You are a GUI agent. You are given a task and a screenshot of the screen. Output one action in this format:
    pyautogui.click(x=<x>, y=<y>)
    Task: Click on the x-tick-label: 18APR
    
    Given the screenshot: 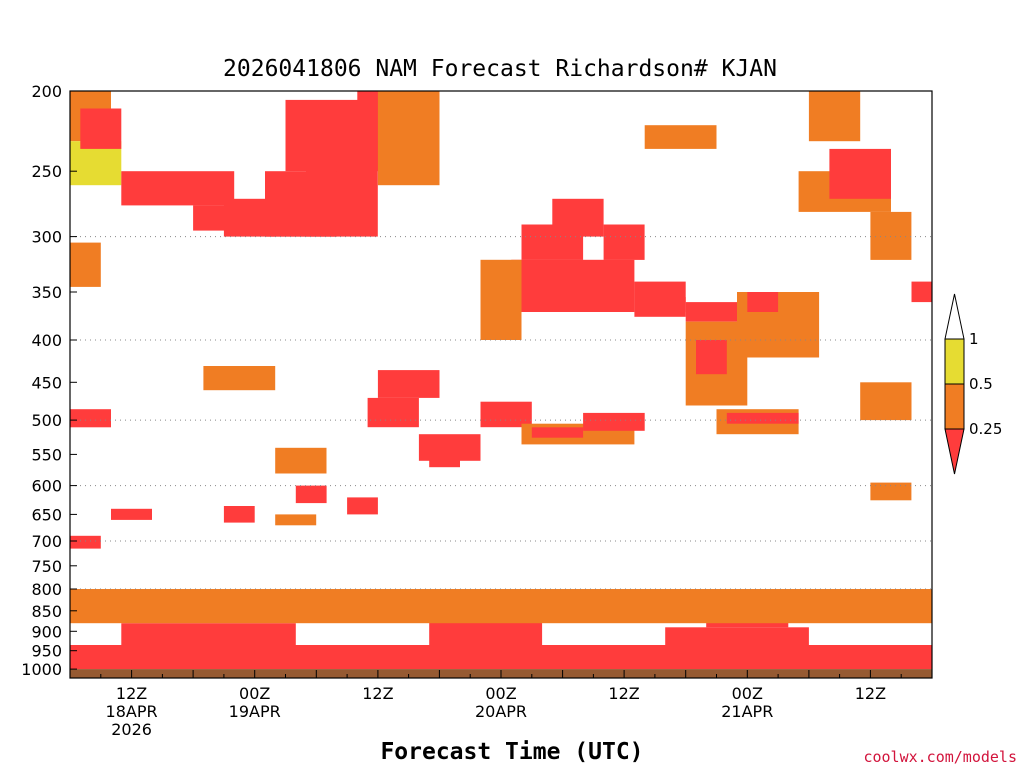 What is the action you would take?
    pyautogui.click(x=132, y=711)
    